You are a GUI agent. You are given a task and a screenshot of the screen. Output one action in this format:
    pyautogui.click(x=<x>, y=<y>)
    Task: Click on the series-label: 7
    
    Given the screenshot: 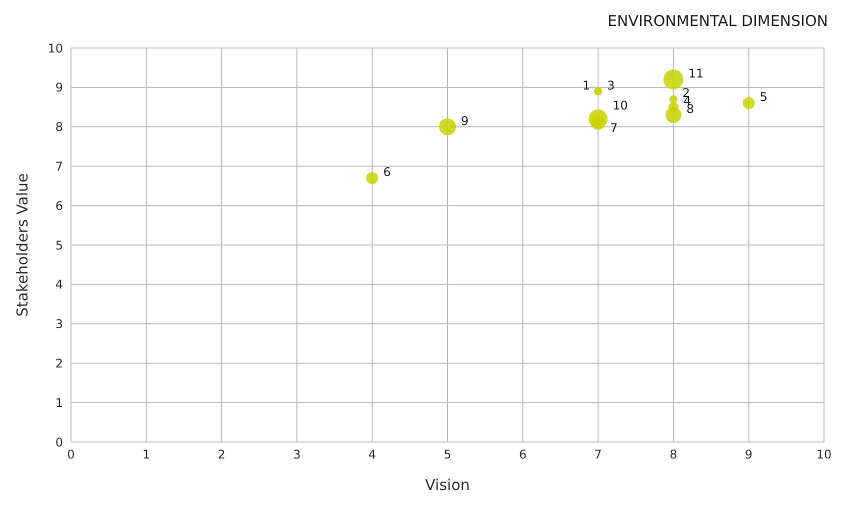 What is the action you would take?
    pyautogui.click(x=614, y=127)
    